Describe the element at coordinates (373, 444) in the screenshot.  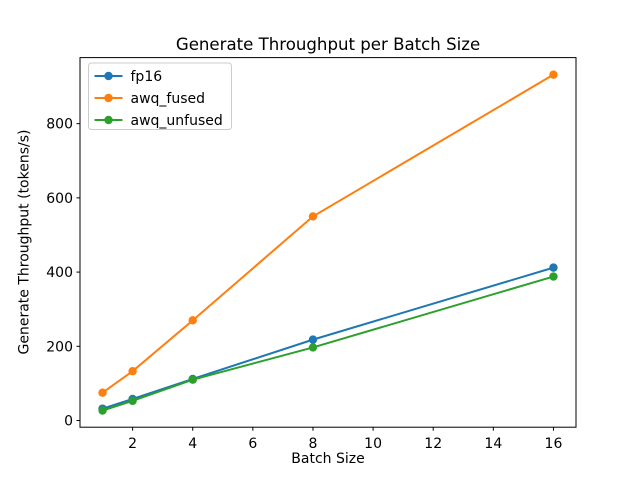
I see `x-tick-label: 10` at that location.